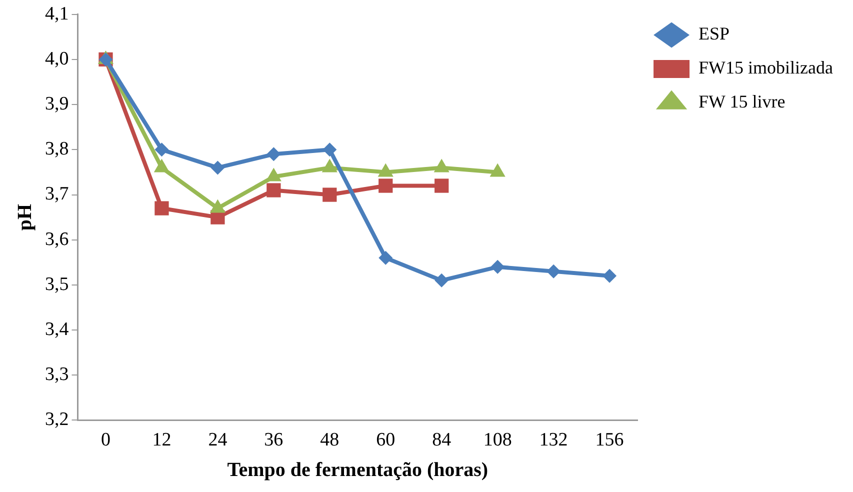 The height and width of the screenshot is (492, 853). I want to click on x-tick-label: 108, so click(497, 440).